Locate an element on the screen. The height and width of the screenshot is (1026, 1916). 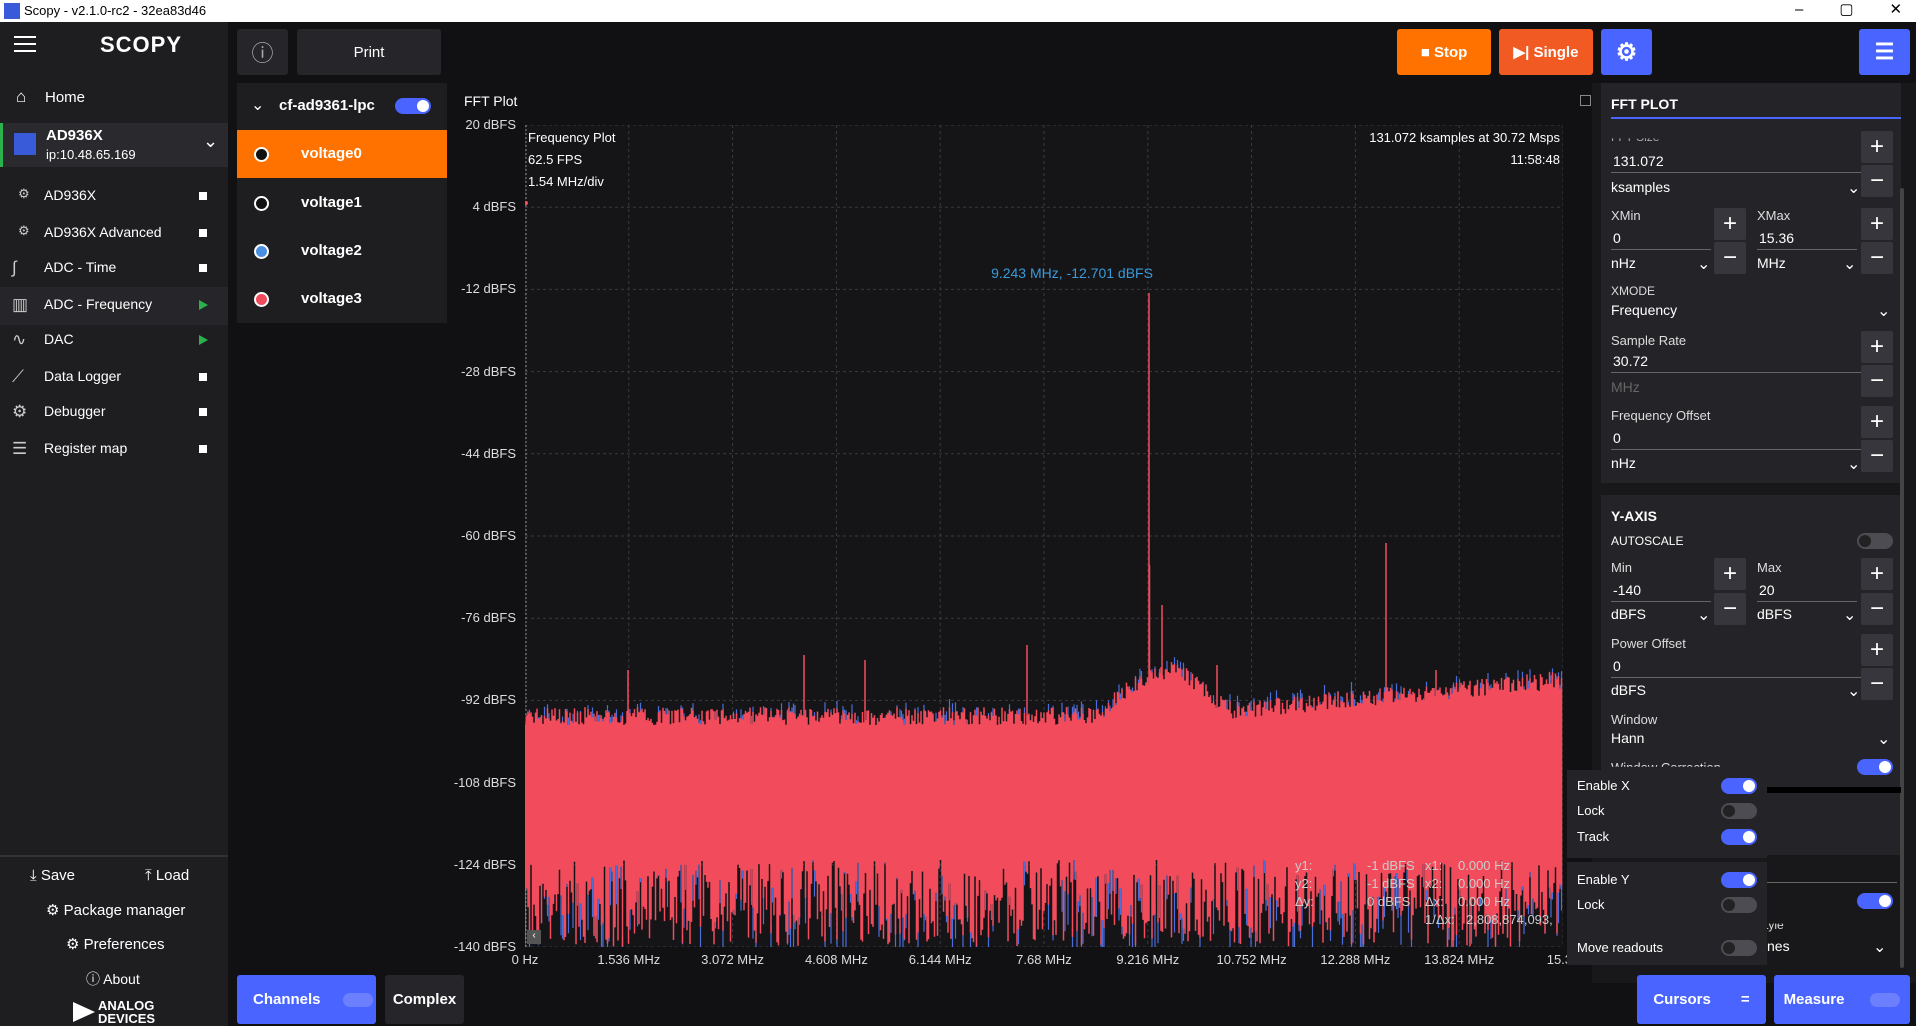
readout-text: 1/Δx: is located at coordinates (1440, 919).